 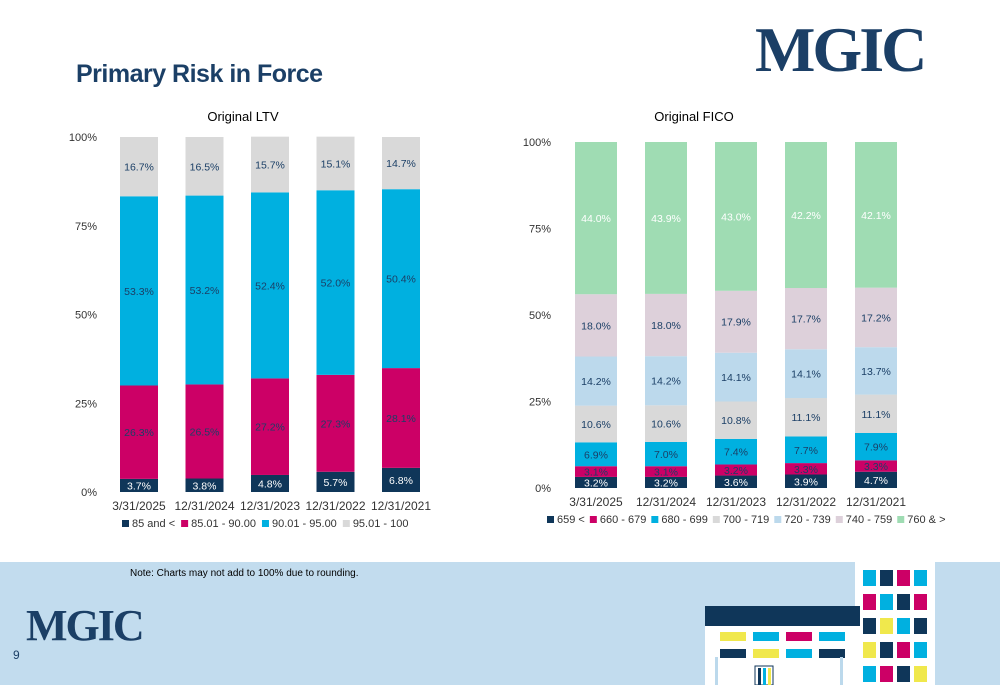 I want to click on data-label: 14.7%, so click(x=401, y=164).